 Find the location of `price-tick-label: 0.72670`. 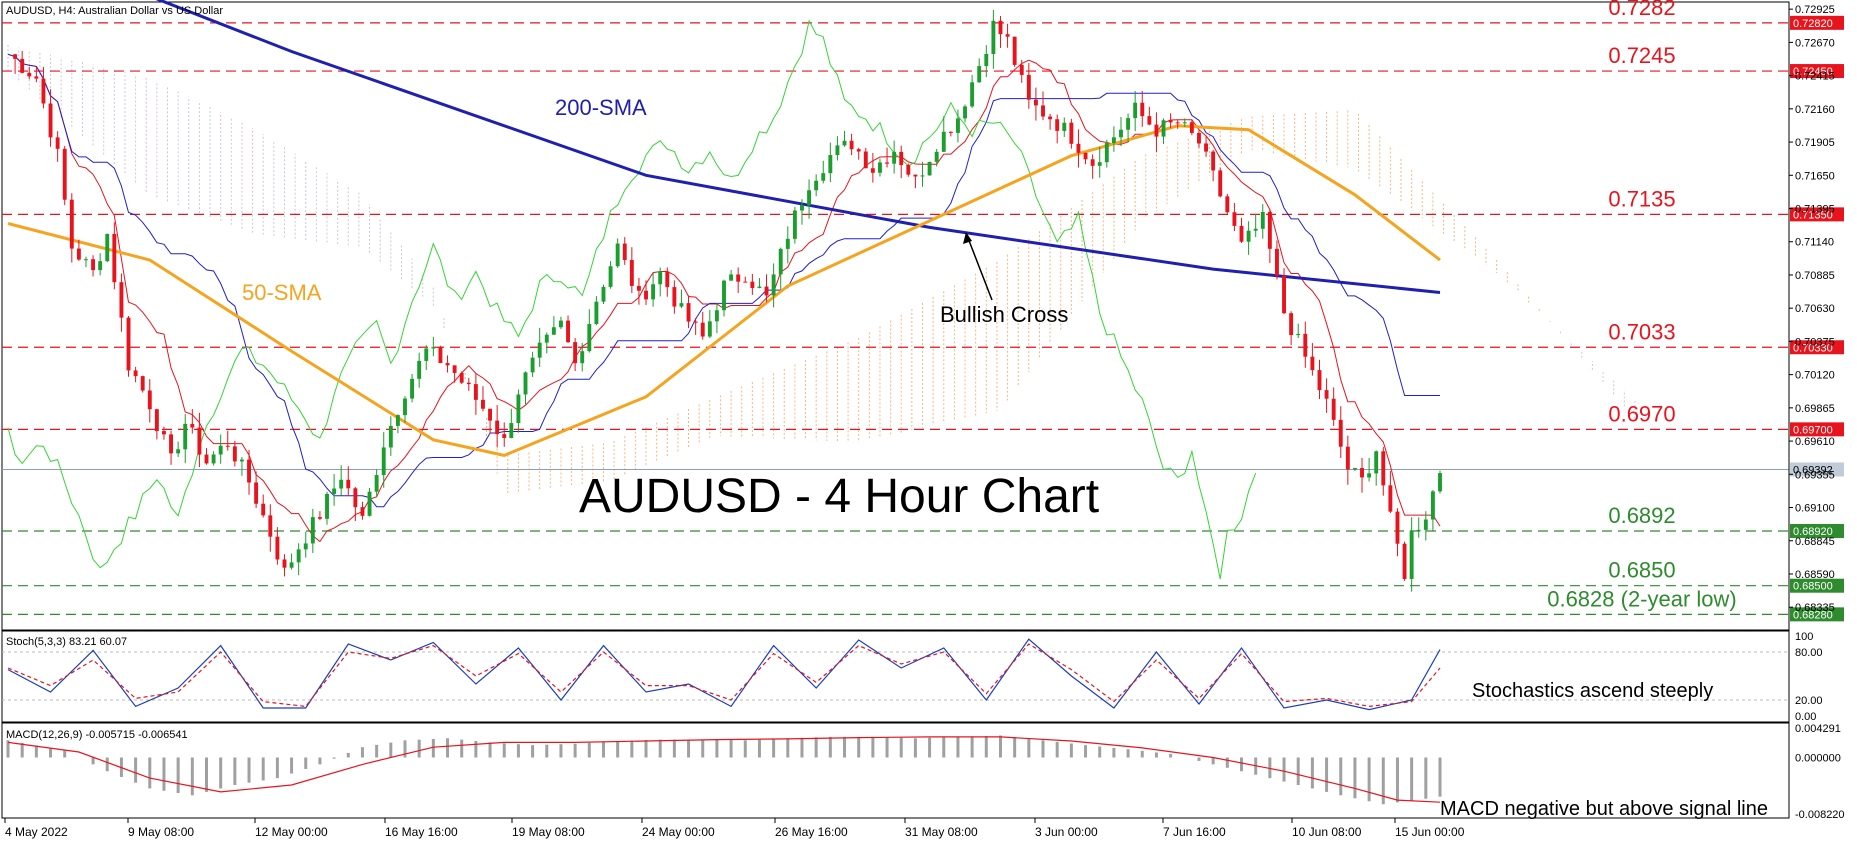

price-tick-label: 0.72670 is located at coordinates (1815, 43).